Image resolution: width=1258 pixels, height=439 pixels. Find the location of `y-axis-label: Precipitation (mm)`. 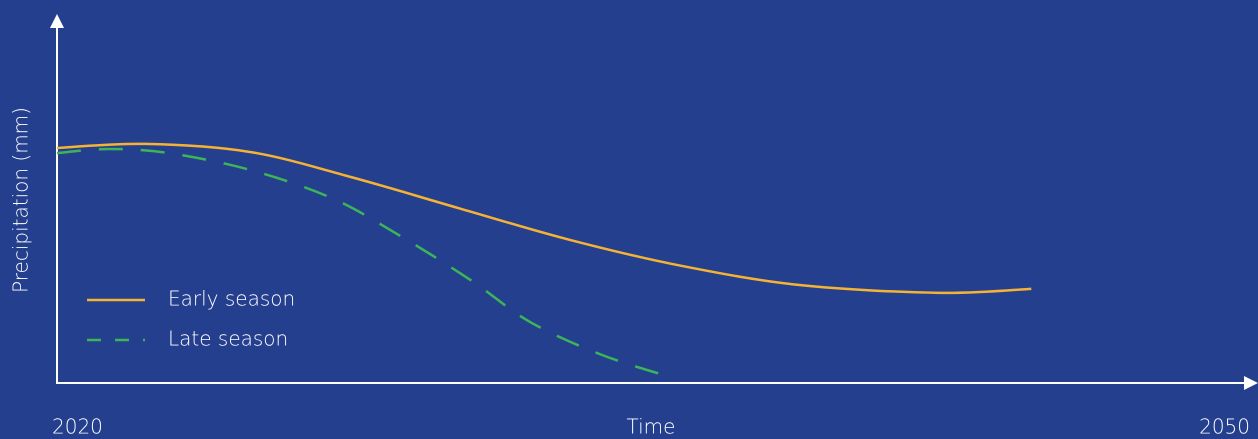

y-axis-label: Precipitation (mm) is located at coordinates (21, 200).